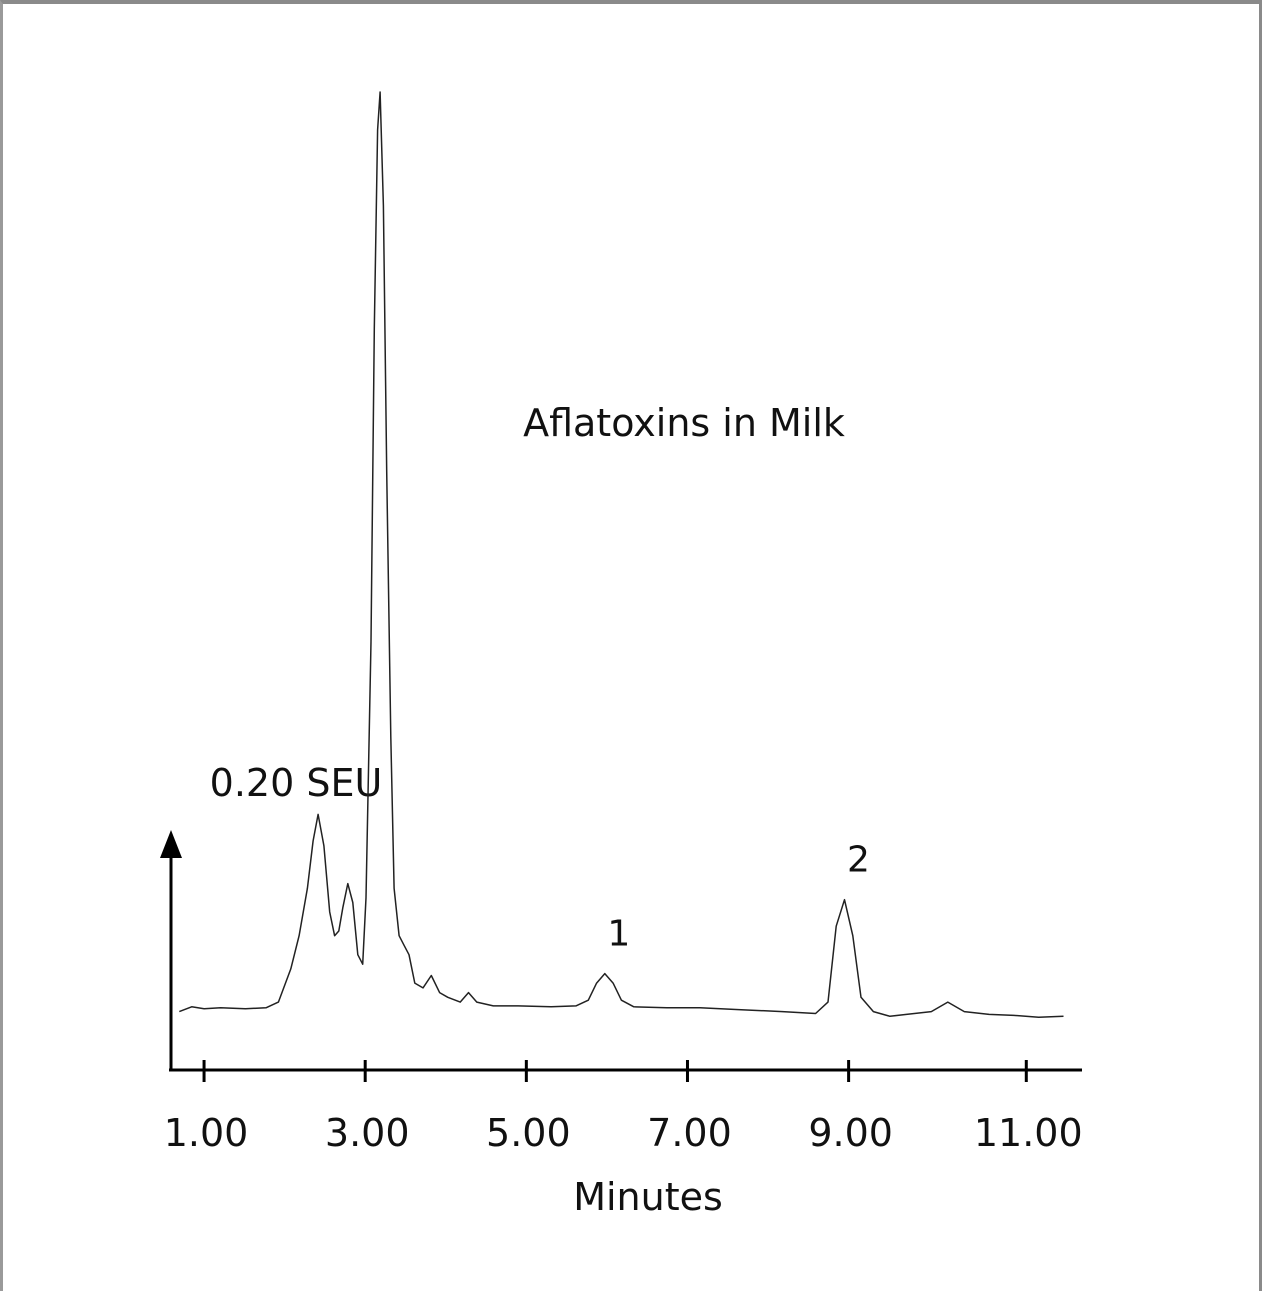 This screenshot has height=1291, width=1262. What do you see at coordinates (171, 844) in the screenshot?
I see `y-axis-arrow-icon` at bounding box center [171, 844].